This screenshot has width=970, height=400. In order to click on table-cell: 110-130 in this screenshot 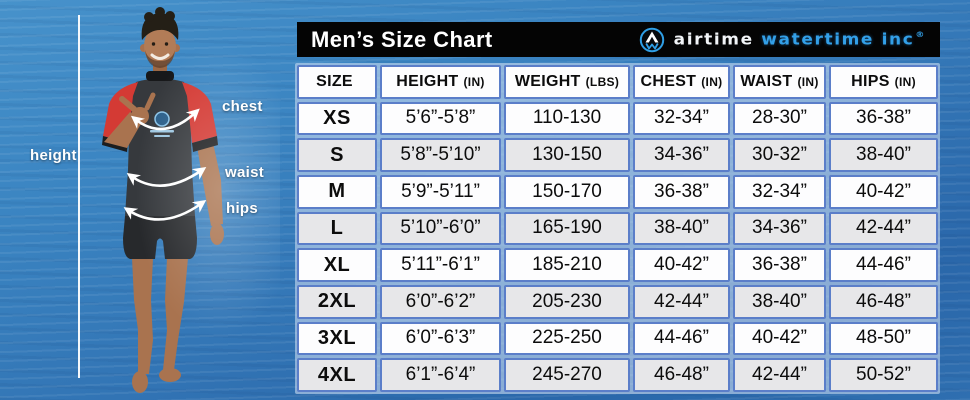, I will do `click(567, 118)`.